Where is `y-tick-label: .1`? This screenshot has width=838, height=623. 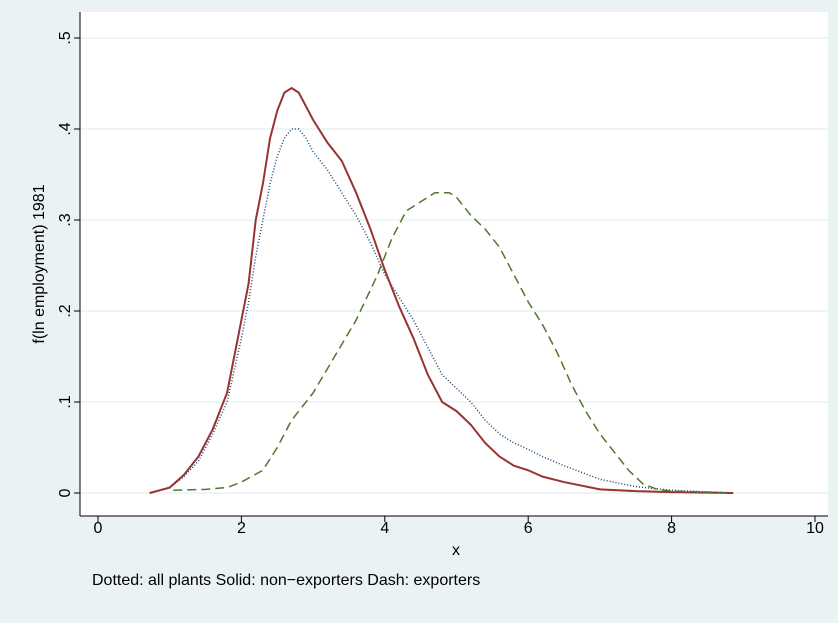
y-tick-label: .1 is located at coordinates (65, 401).